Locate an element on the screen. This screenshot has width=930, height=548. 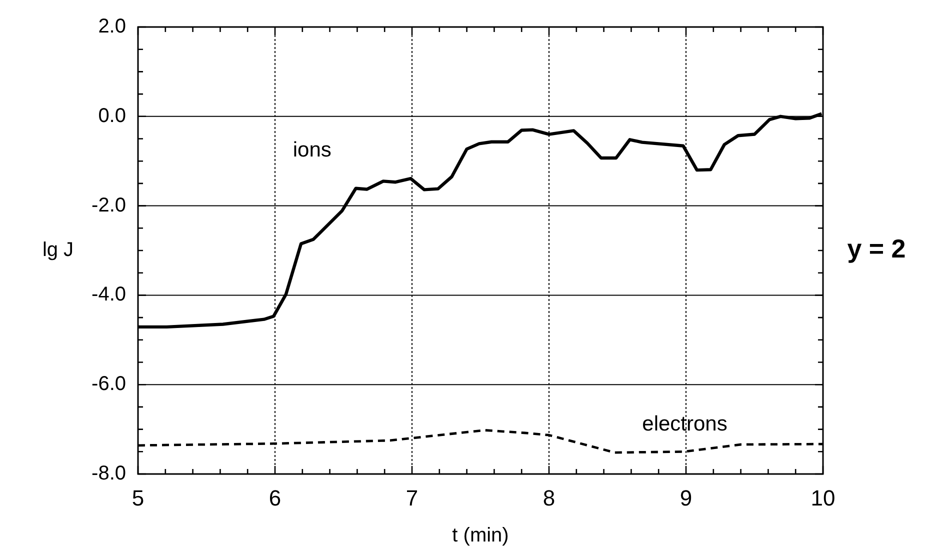
y-tick-label: -6.0 is located at coordinates (109, 384).